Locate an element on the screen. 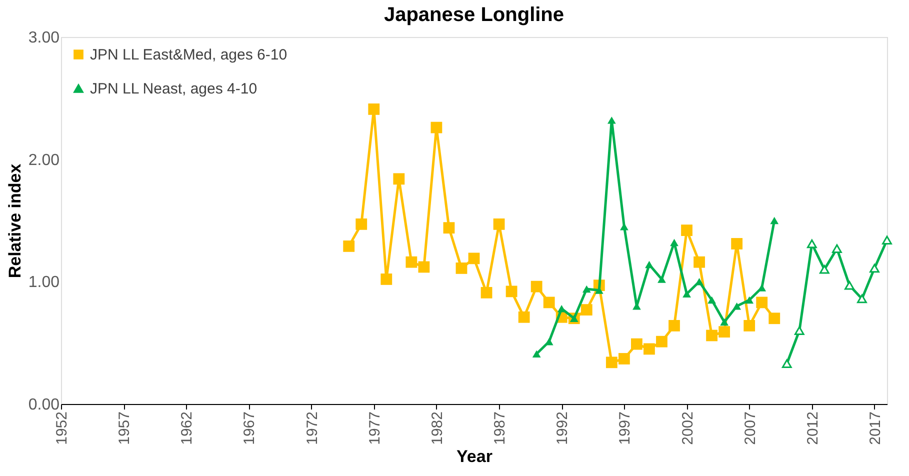  y-tick-label: 3.00 is located at coordinates (44, 38).